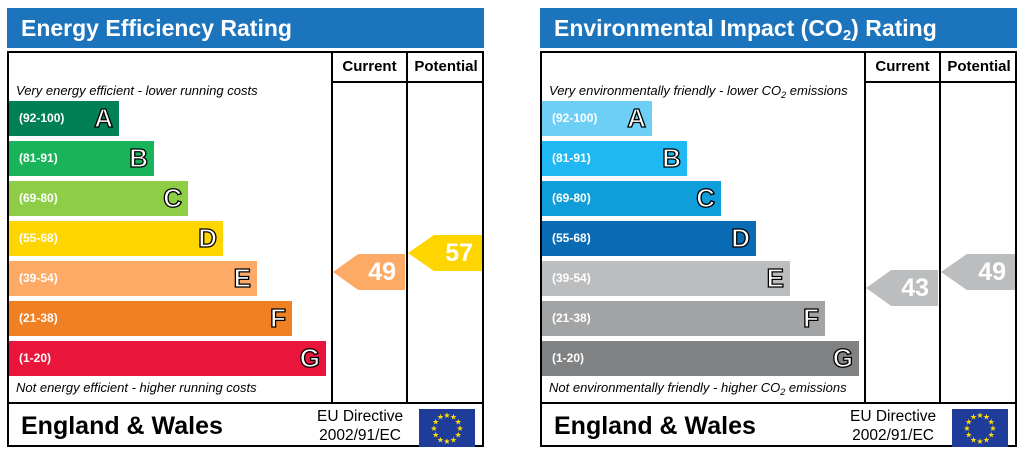 The width and height of the screenshot is (1024, 452). I want to click on potential-rating-arrow: 49, so click(978, 272).